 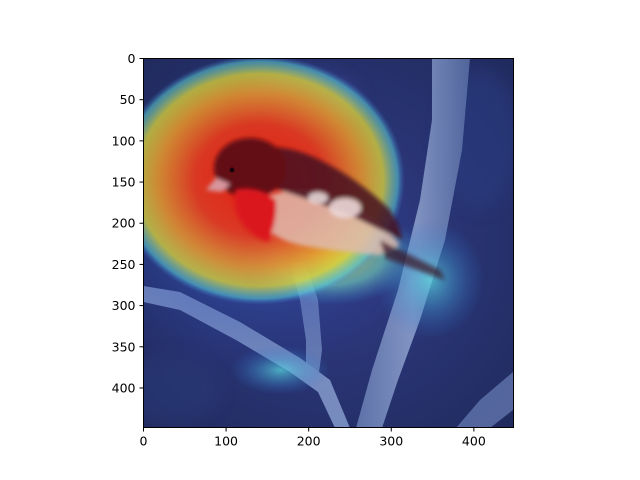 I want to click on bird-breast, so click(x=255, y=215).